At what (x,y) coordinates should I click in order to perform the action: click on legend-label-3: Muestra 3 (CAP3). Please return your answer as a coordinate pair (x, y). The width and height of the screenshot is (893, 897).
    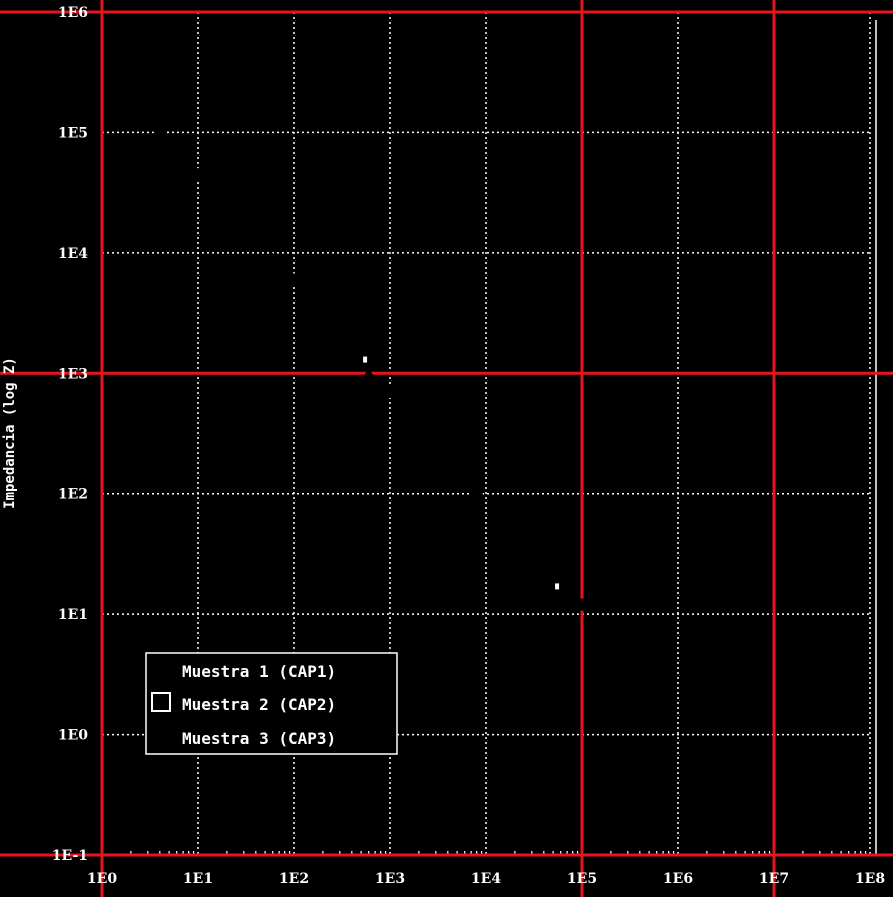
    Looking at the image, I should click on (259, 738).